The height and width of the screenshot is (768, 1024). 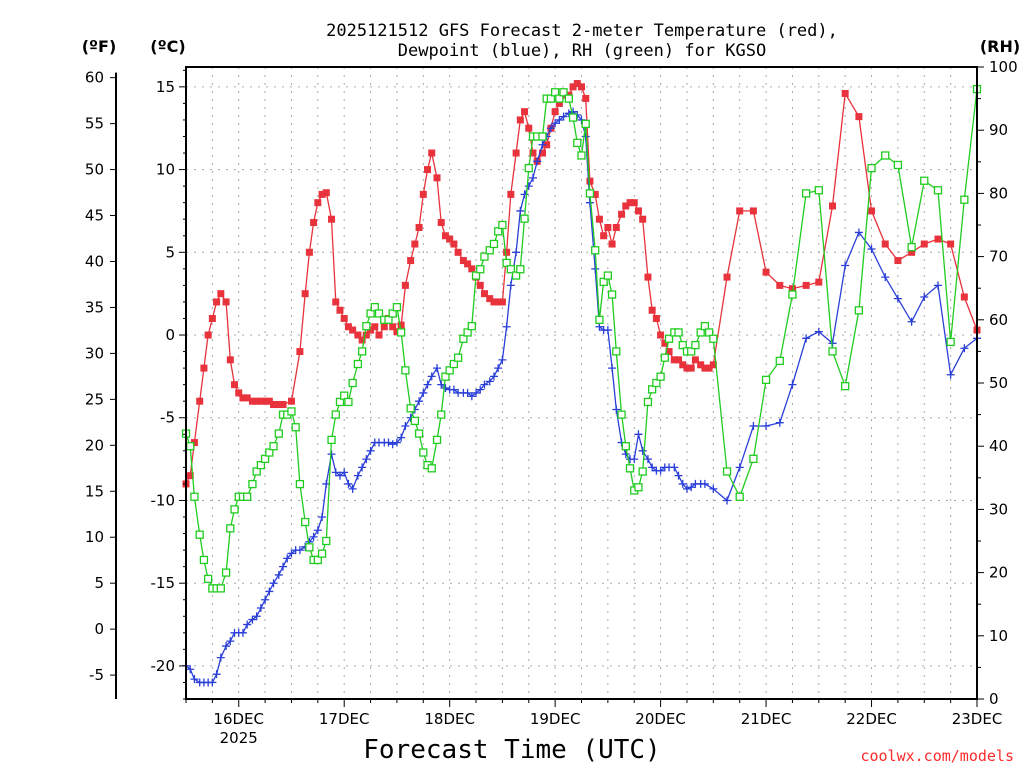 What do you see at coordinates (167, 418) in the screenshot?
I see `celsius-tick-label: -5` at bounding box center [167, 418].